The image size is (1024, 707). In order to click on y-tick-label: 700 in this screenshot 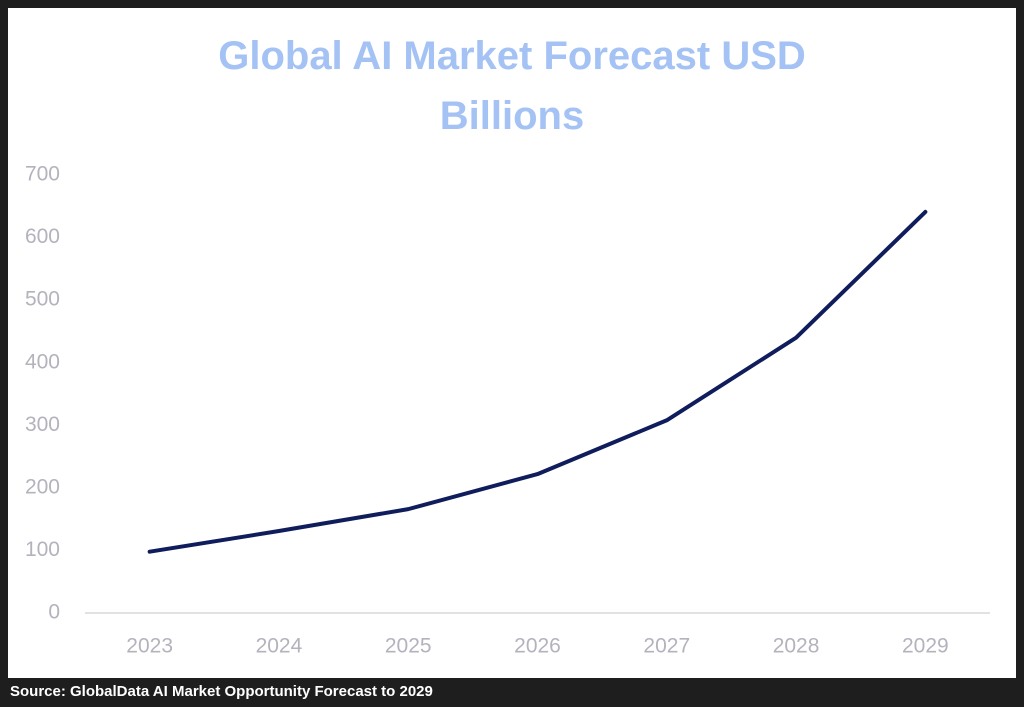, I will do `click(42, 174)`.